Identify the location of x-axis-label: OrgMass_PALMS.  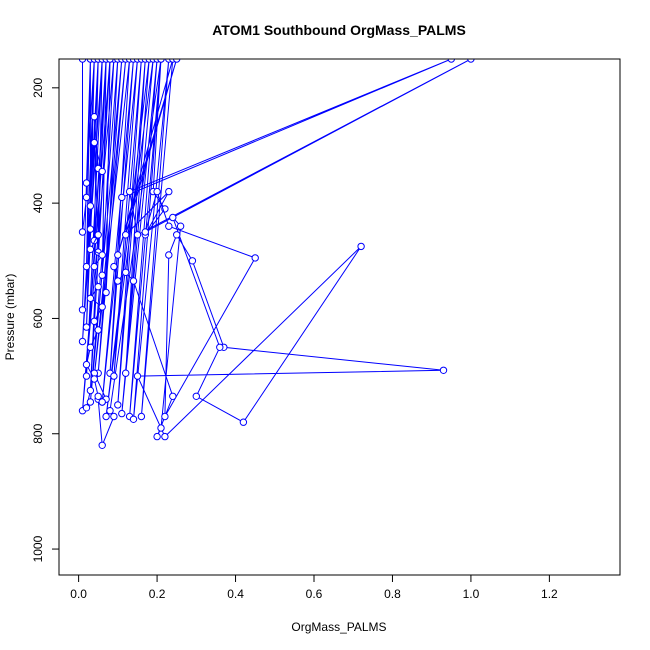
(338, 627).